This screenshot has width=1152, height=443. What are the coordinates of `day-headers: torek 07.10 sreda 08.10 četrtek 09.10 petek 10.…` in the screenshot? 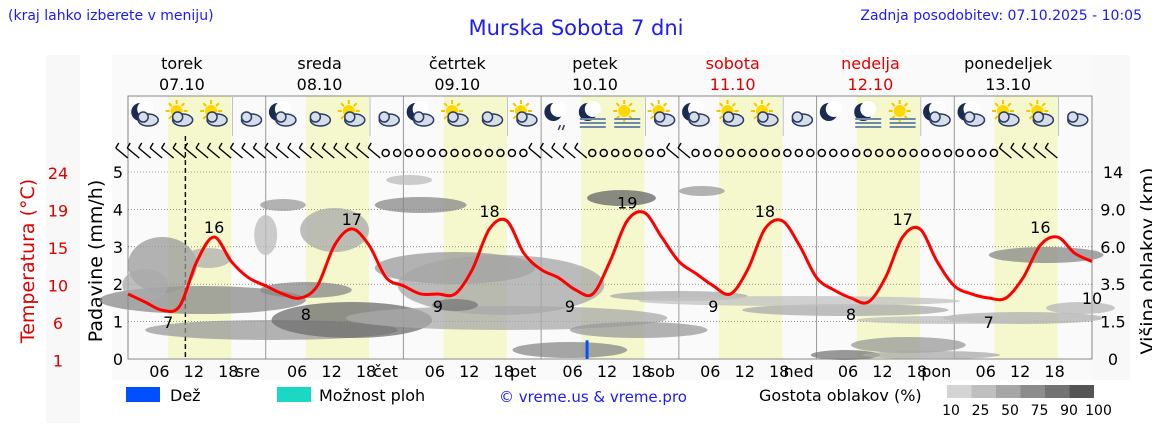 It's located at (606, 74).